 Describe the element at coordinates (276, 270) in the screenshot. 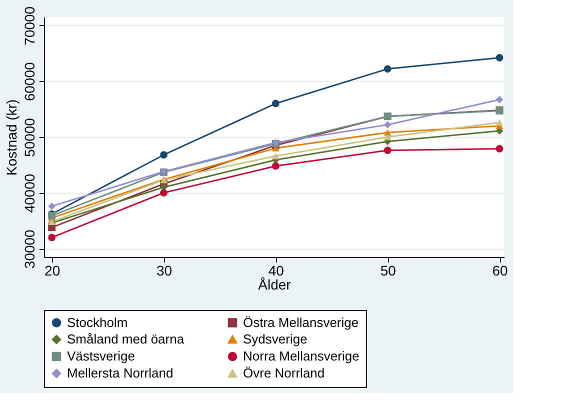

I see `x-tick-label: 40` at that location.